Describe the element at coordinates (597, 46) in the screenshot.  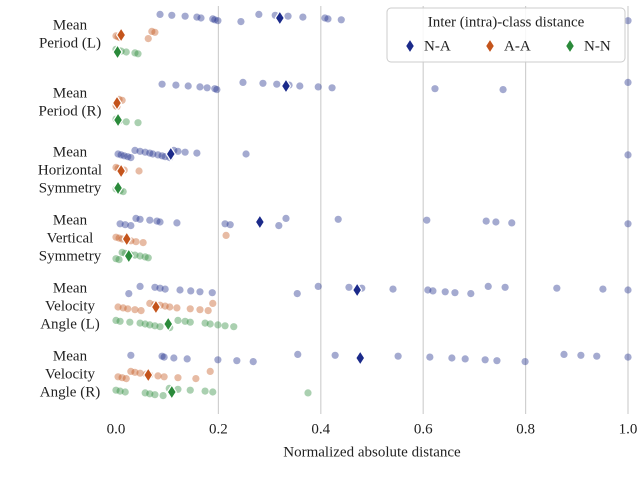
I see `legend-label: N-N` at that location.